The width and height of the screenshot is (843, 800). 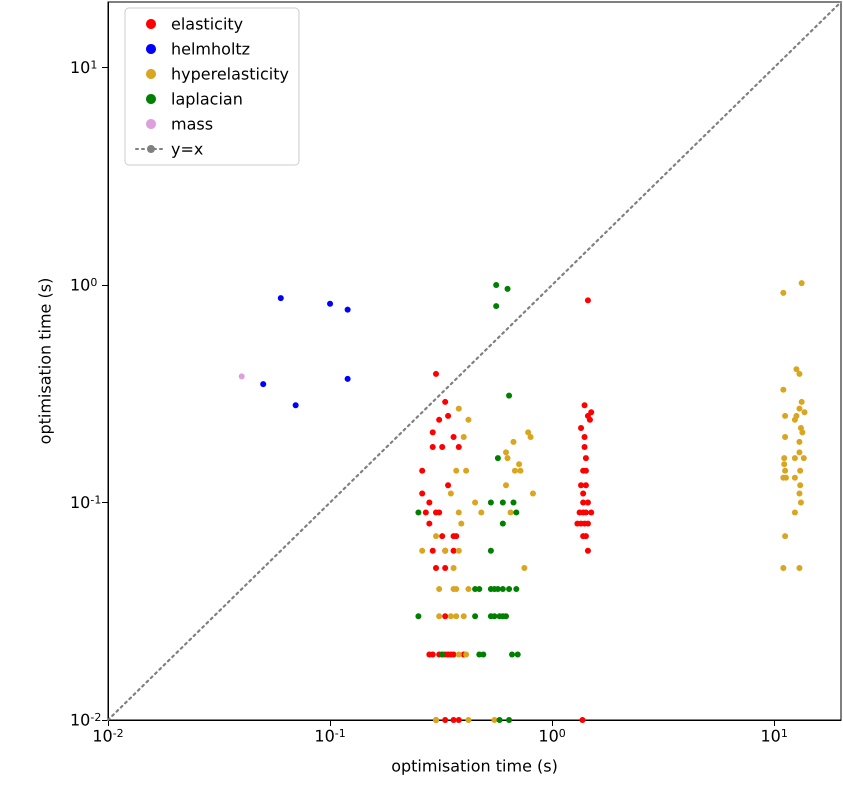 What do you see at coordinates (45, 361) in the screenshot?
I see `y-axis-title: optimisation time (s)` at bounding box center [45, 361].